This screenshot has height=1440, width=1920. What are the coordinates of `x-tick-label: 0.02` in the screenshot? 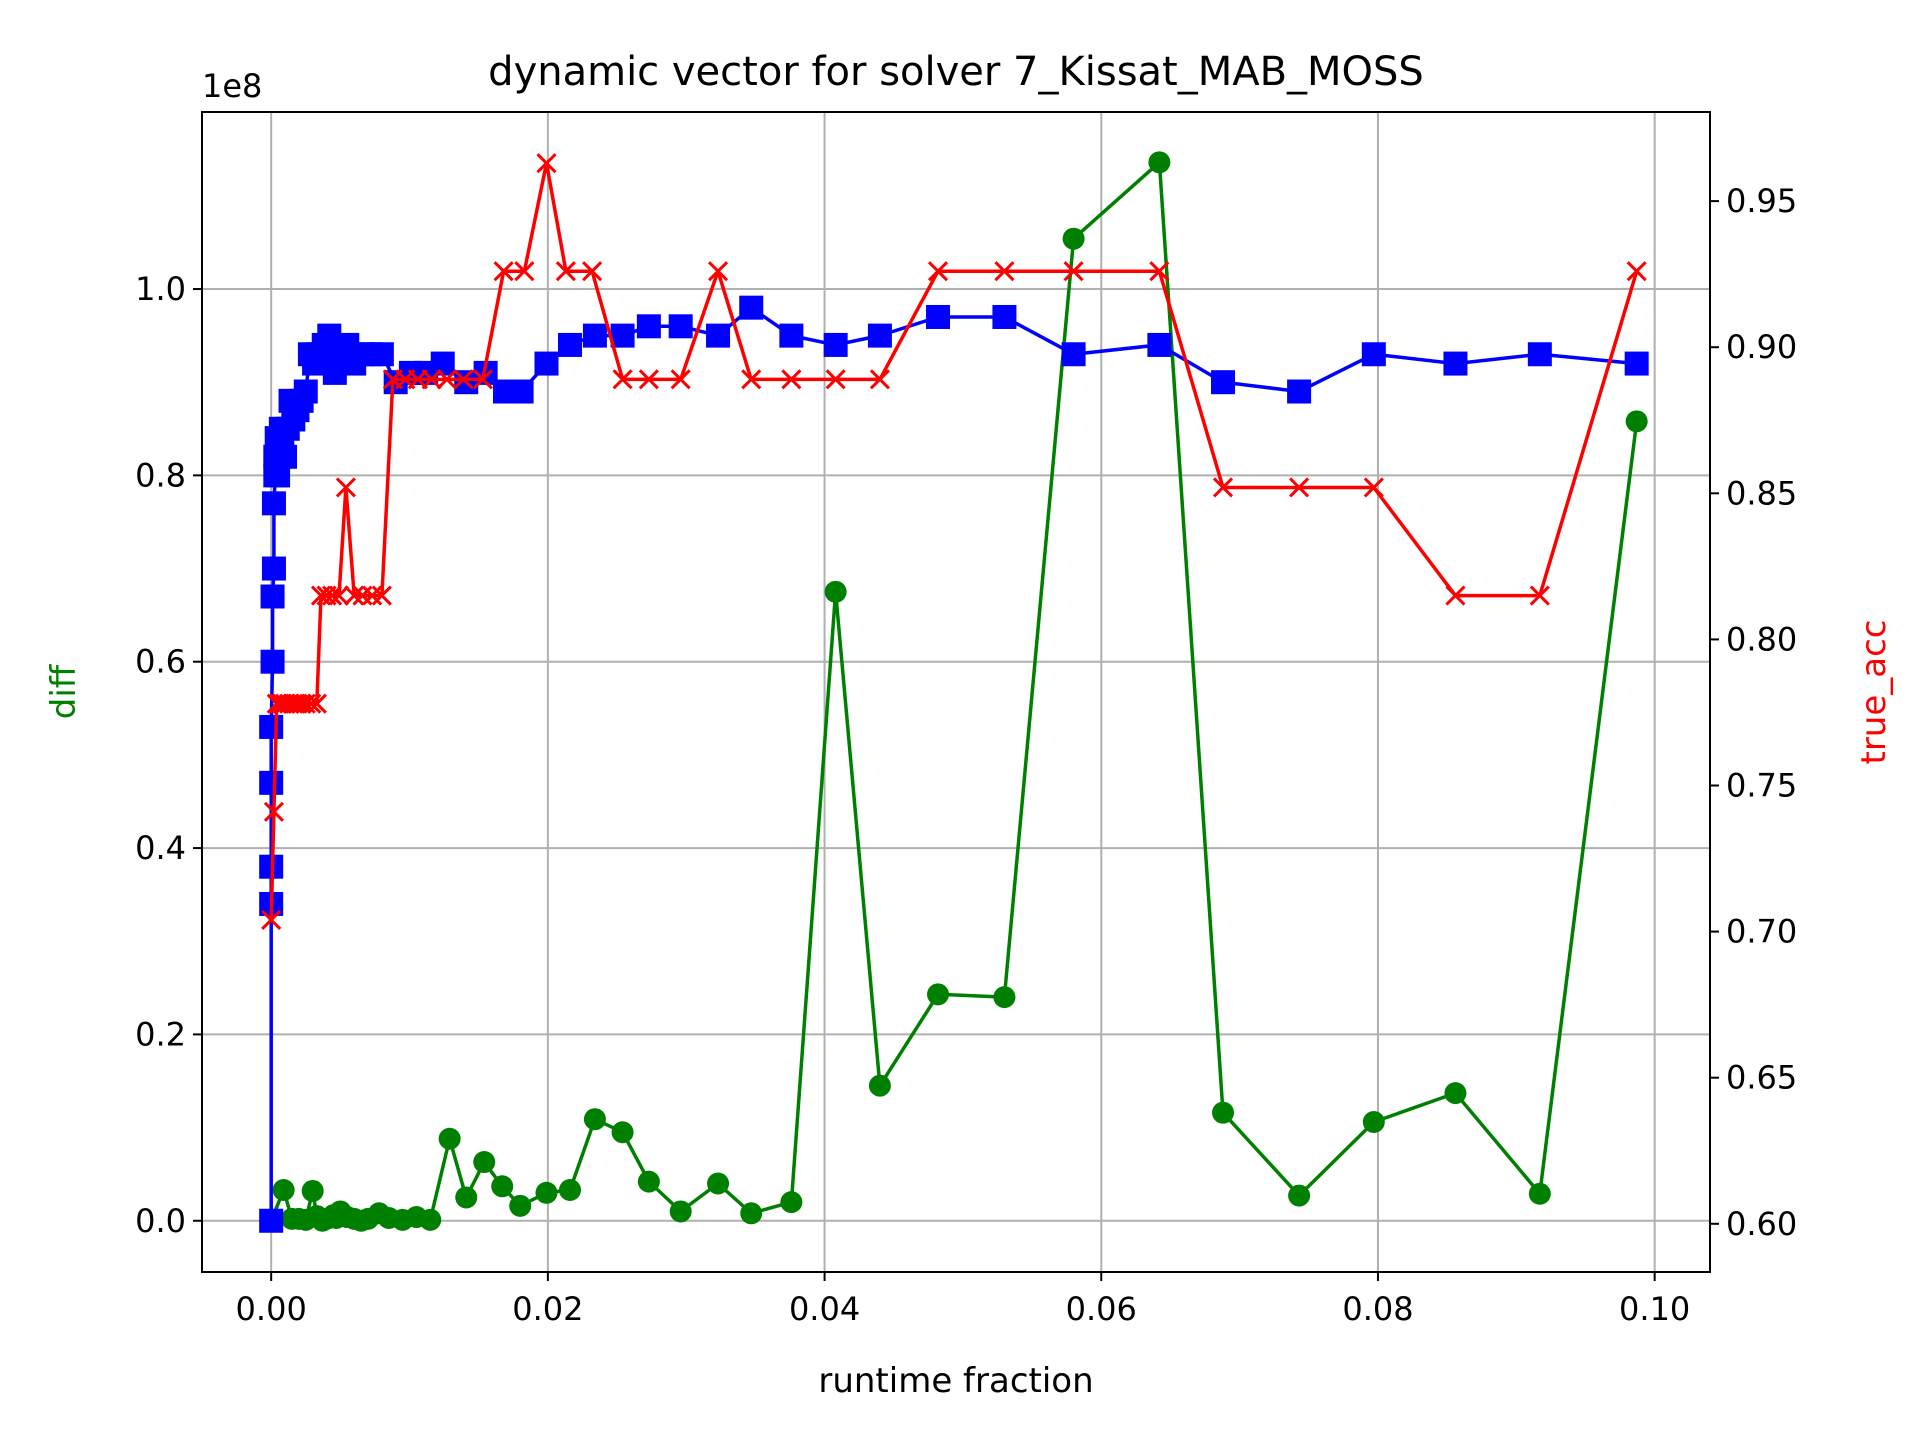 It's located at (547, 1309).